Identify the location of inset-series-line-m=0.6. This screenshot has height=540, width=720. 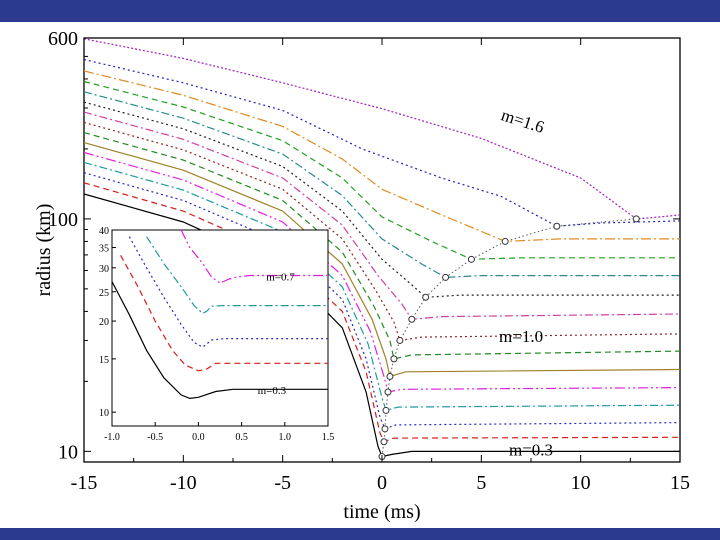
(237, 275).